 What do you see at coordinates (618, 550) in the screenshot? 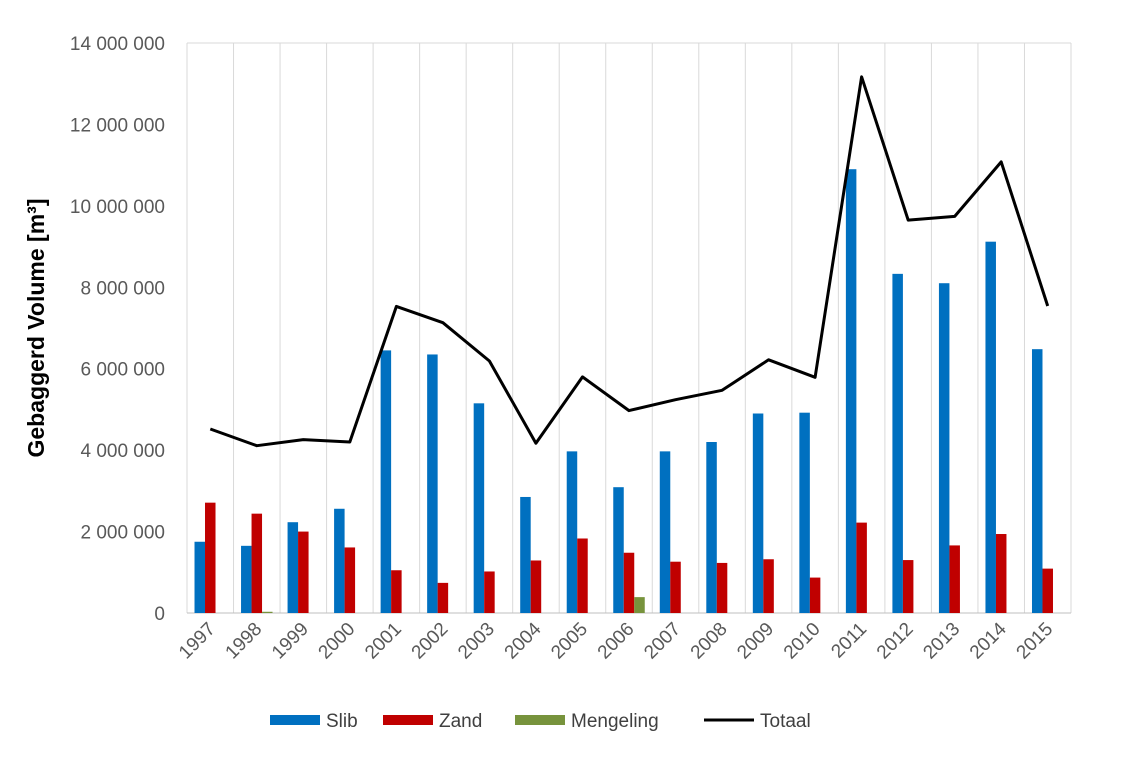
I see `bar-slib-2006` at bounding box center [618, 550].